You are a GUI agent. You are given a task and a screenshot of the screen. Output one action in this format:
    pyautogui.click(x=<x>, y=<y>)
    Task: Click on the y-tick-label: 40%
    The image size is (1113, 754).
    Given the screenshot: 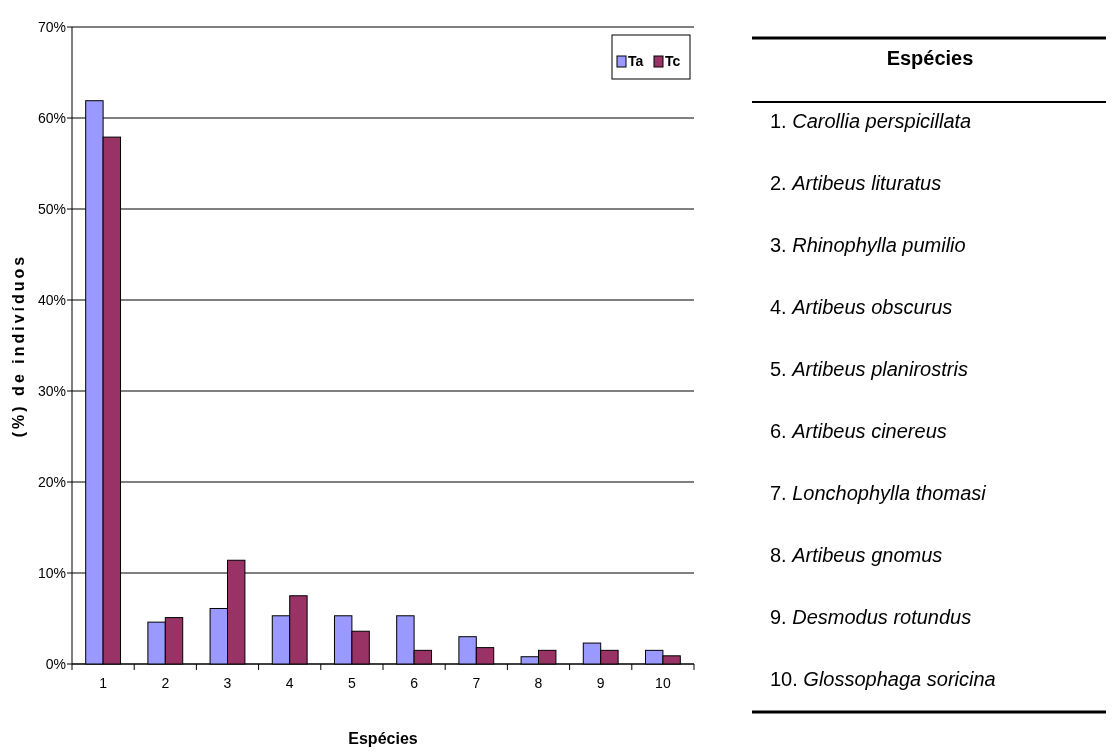 What is the action you would take?
    pyautogui.click(x=51, y=299)
    